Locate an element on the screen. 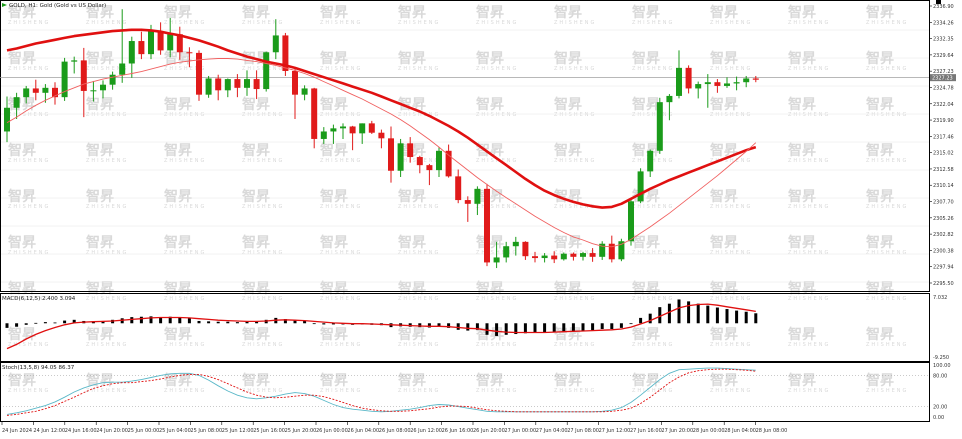 The height and width of the screenshot is (439, 962). current-price-label: 2327.23 is located at coordinates (942, 79).